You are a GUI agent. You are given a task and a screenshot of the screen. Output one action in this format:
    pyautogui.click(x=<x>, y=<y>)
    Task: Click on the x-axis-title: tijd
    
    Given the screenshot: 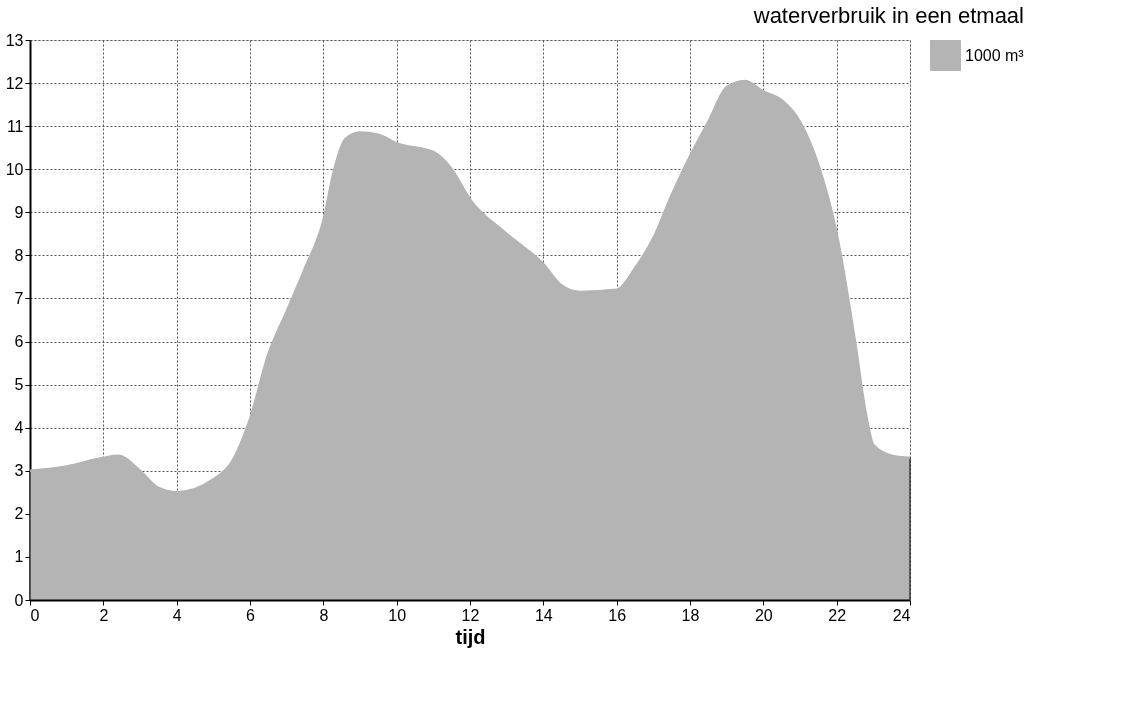 What is the action you would take?
    pyautogui.click(x=470, y=636)
    